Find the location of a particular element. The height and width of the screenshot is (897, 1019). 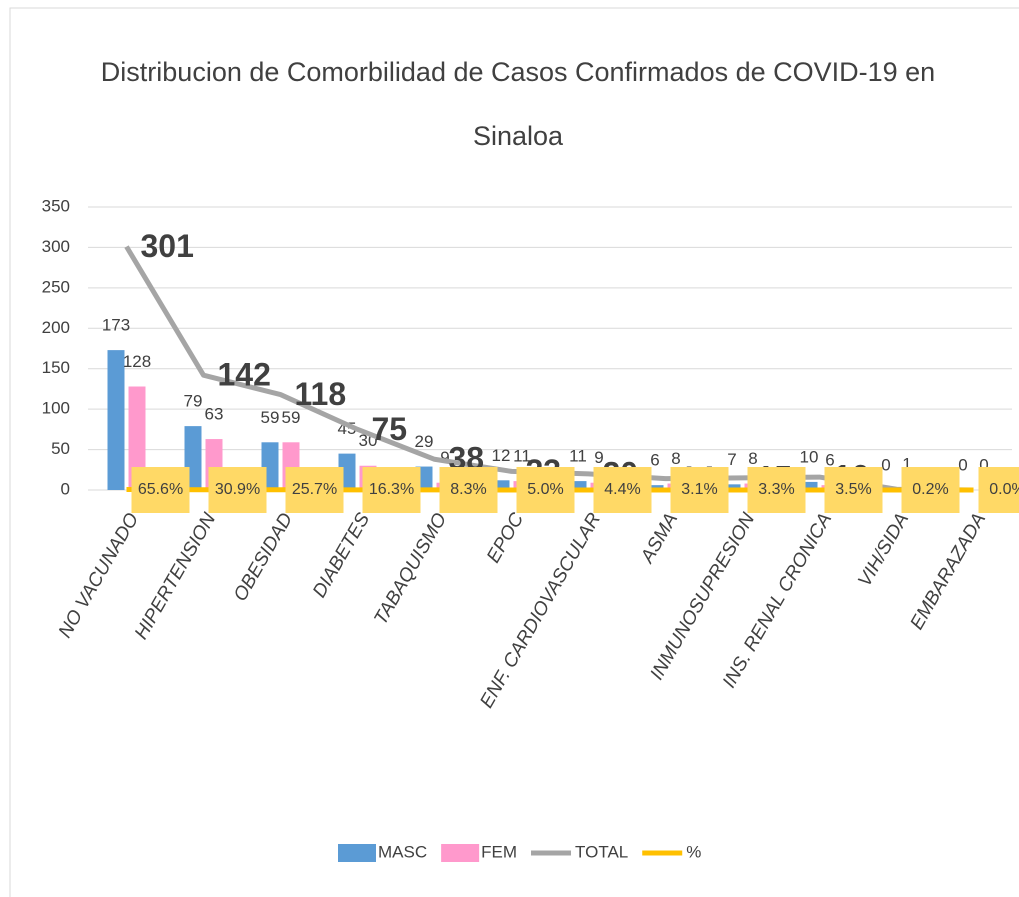

data-label: 75 is located at coordinates (390, 429).